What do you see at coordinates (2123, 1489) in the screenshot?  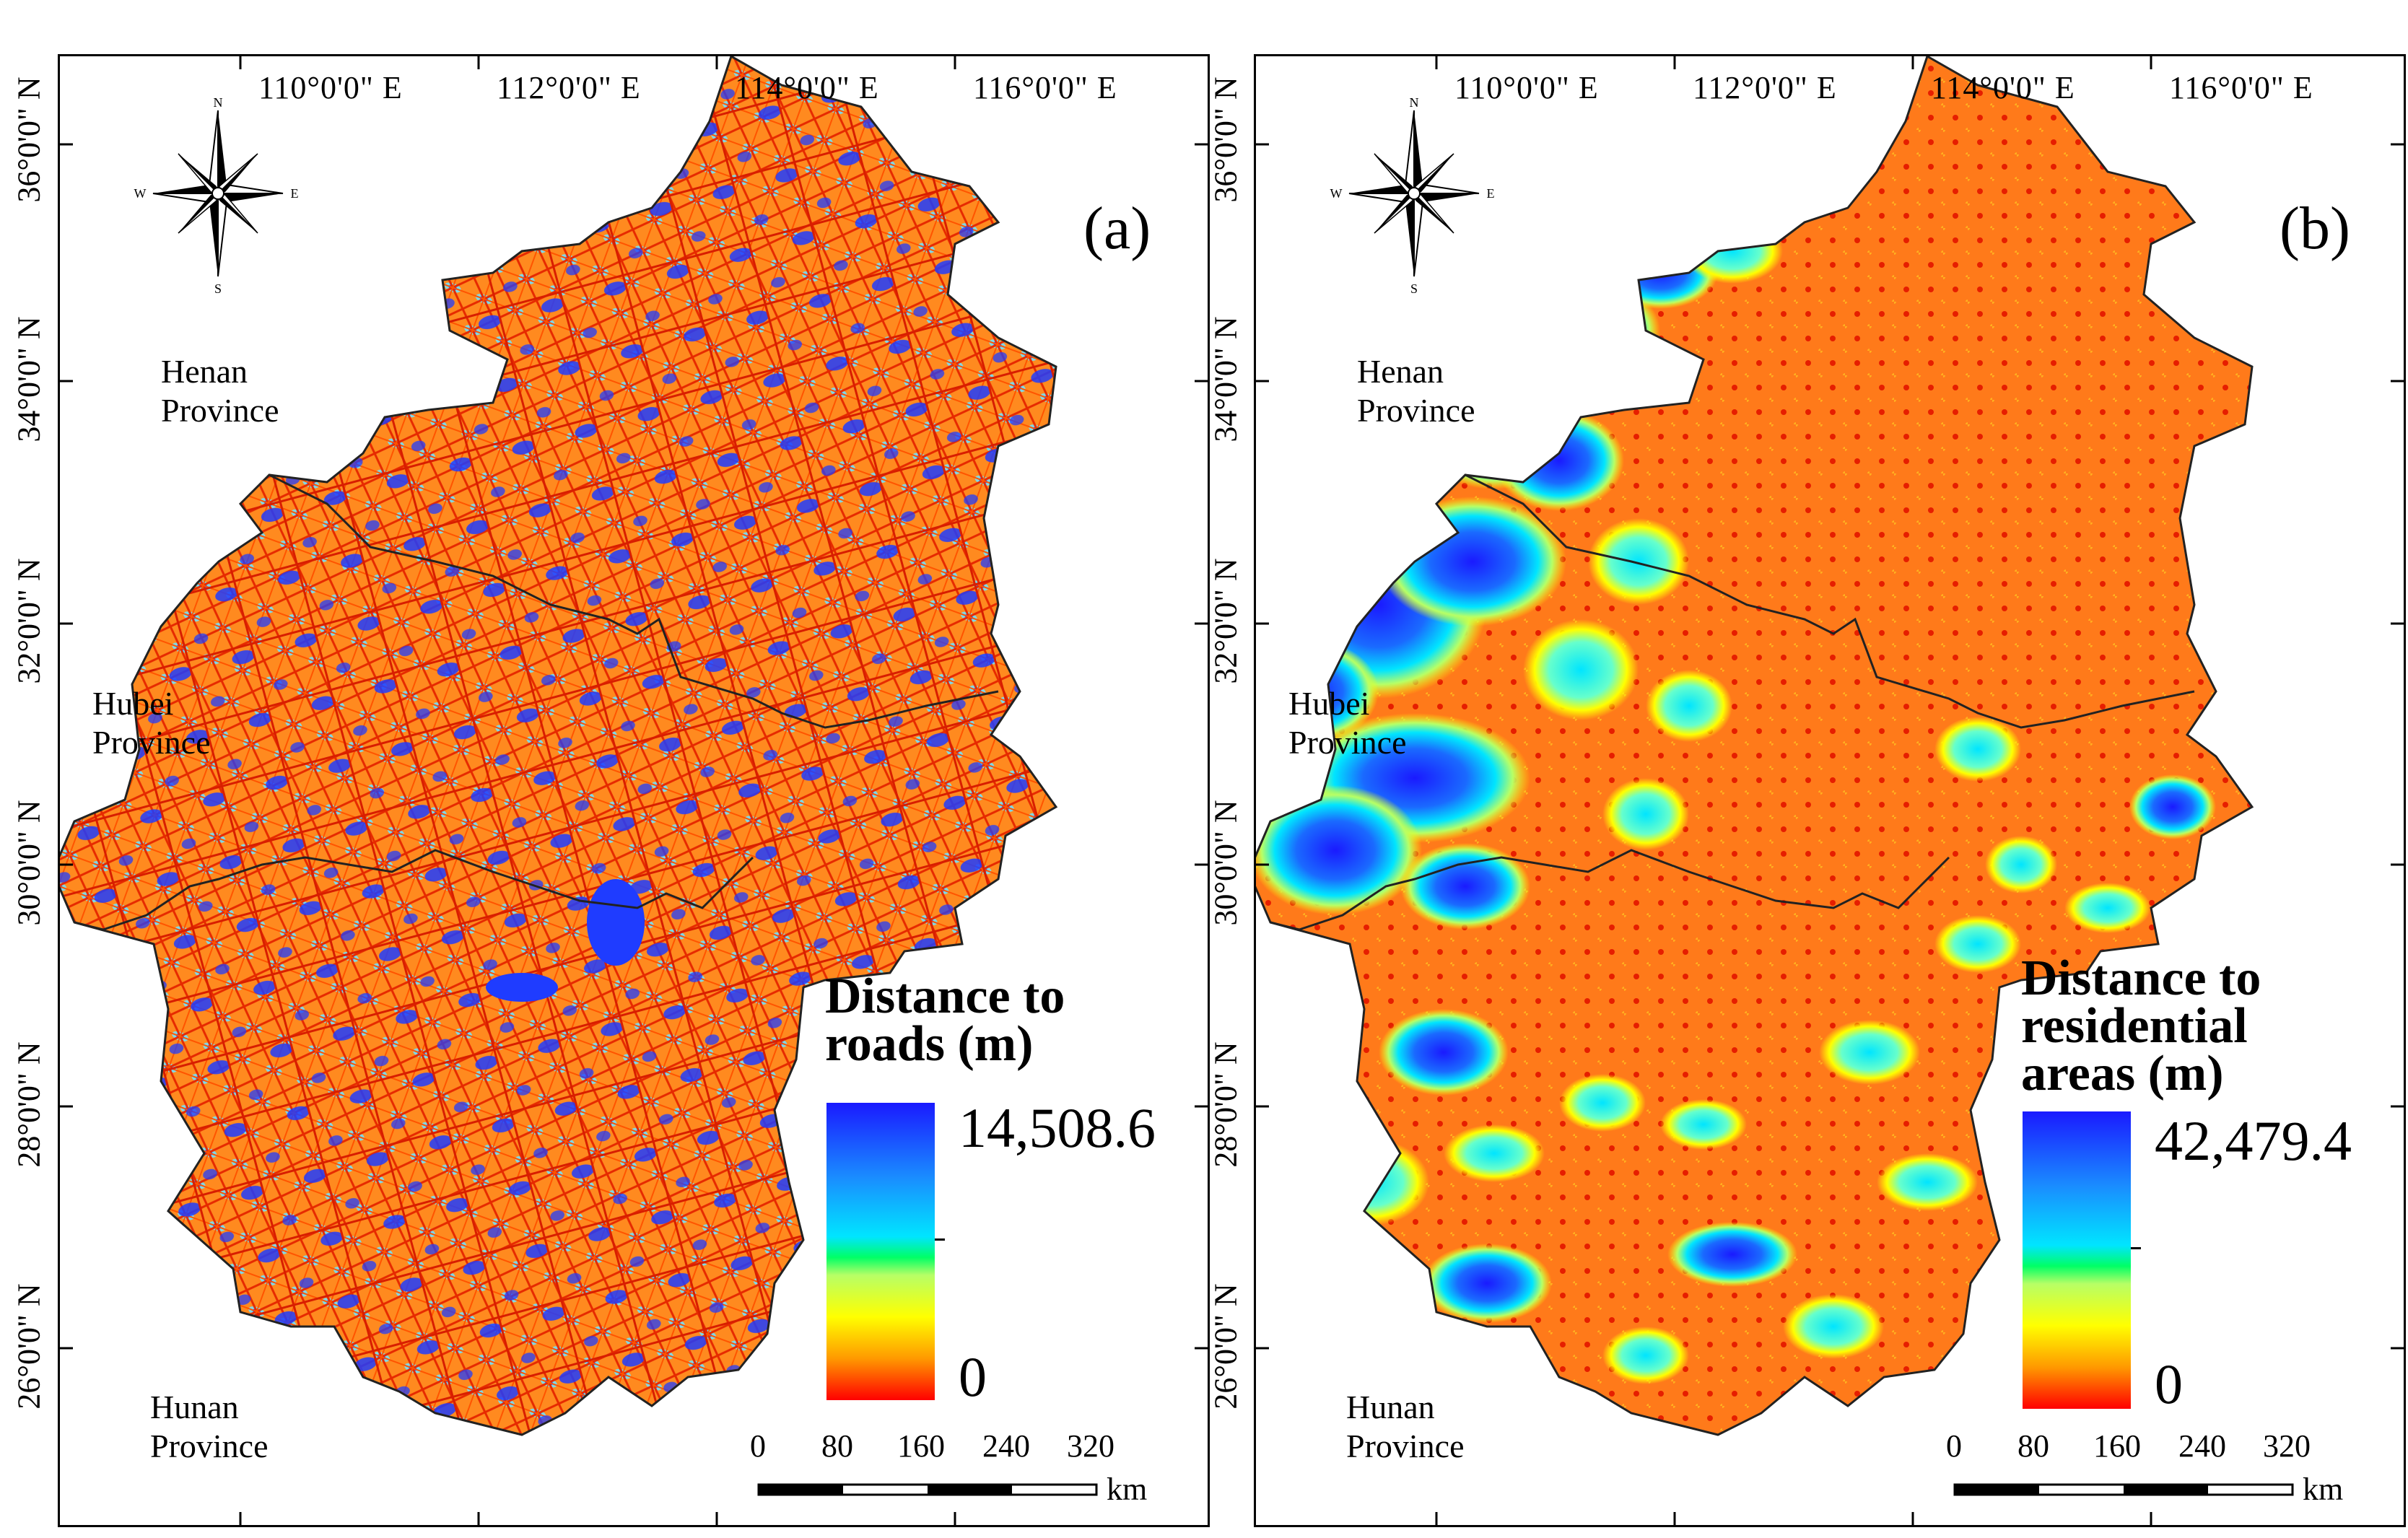 I see `scalebar-b` at bounding box center [2123, 1489].